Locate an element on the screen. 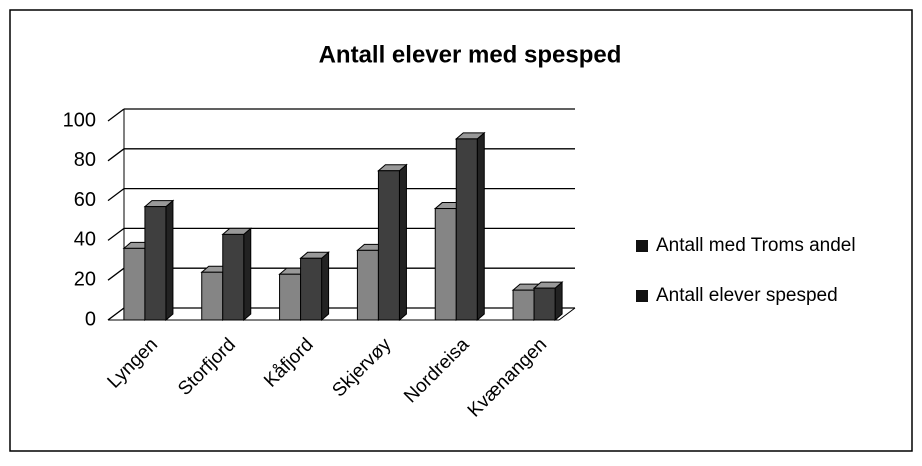 The image size is (922, 466). y-tick-label: 80 is located at coordinates (85, 160).